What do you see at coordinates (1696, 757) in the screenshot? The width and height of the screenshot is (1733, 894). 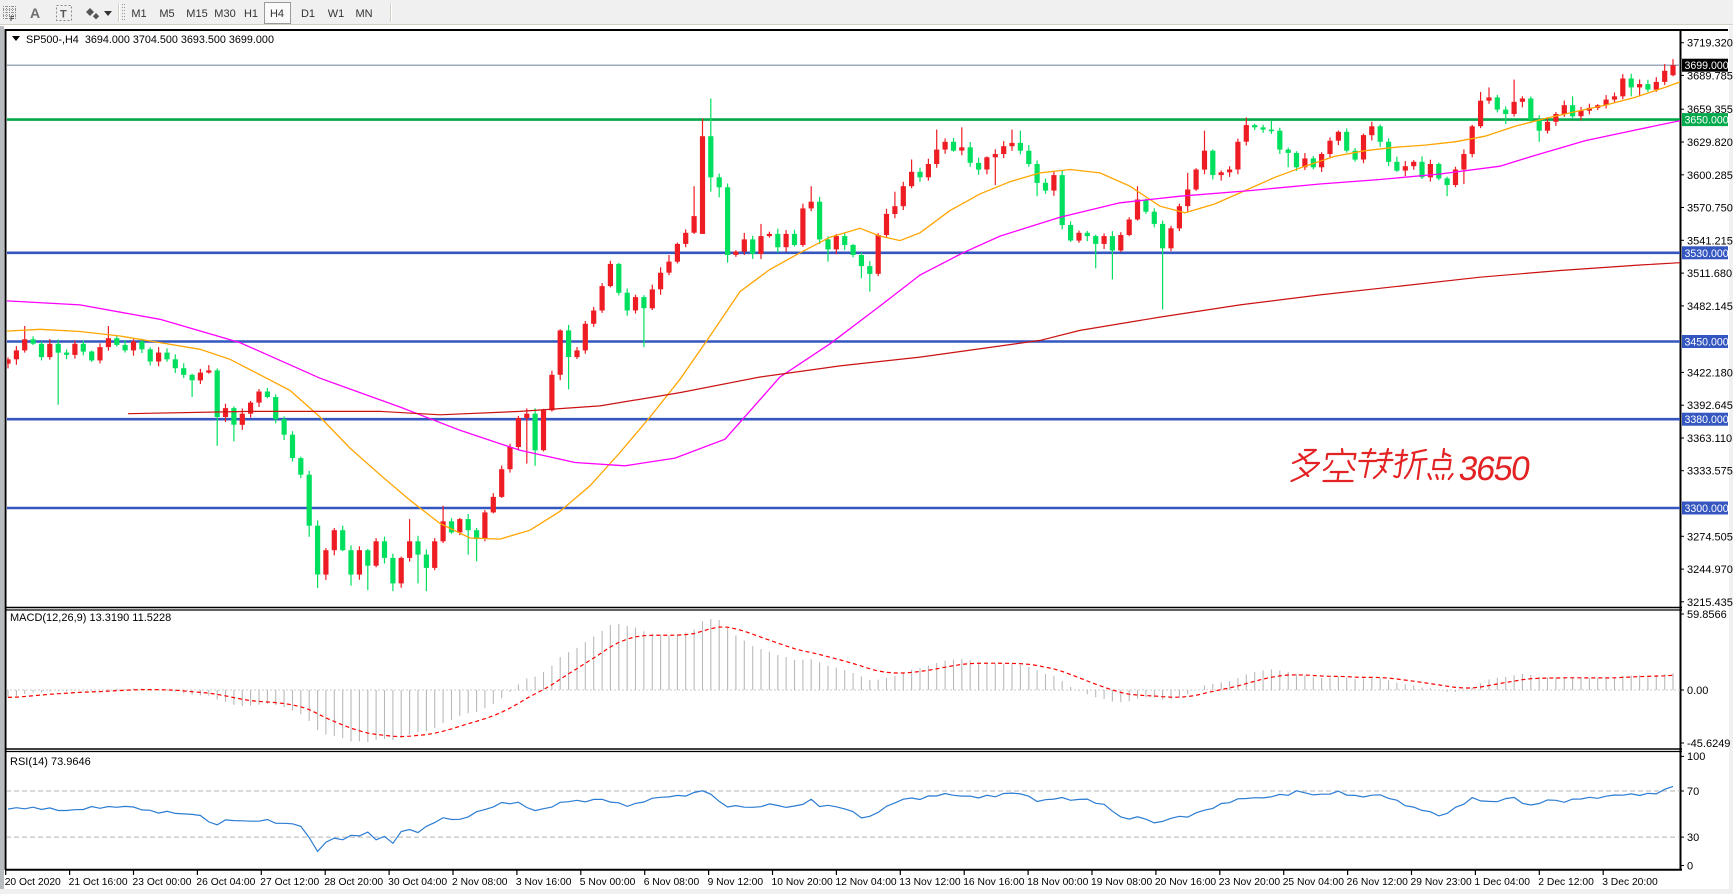 I see `svg-text: 100` at bounding box center [1696, 757].